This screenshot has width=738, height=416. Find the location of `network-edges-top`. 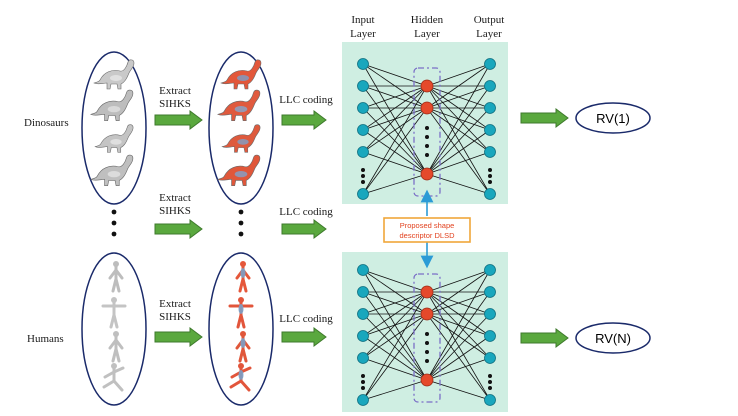

network-edges-top is located at coordinates (426, 129).